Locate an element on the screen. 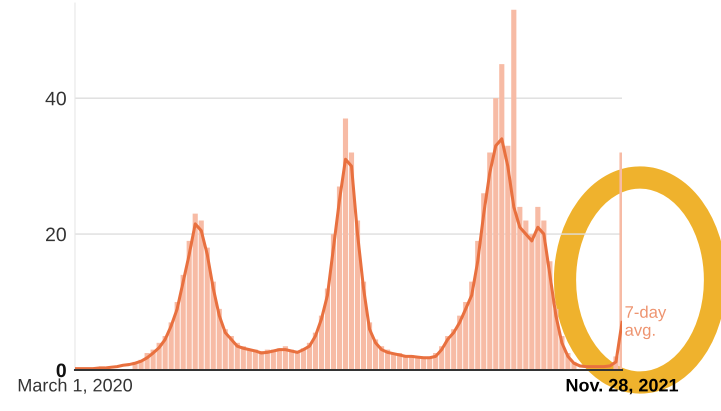 The width and height of the screenshot is (721, 411). x-tick-label: March 1, 2020 is located at coordinates (75, 386).